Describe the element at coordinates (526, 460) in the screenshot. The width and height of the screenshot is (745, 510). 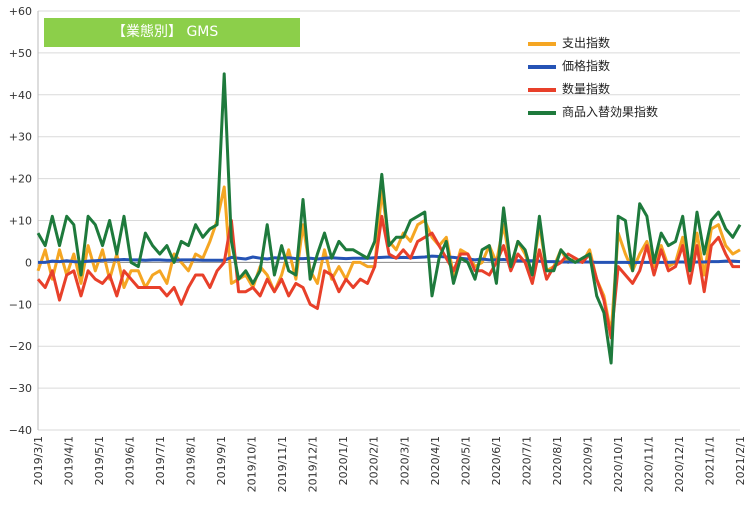
I see `x-tick-label: 2020/7/1` at that location.